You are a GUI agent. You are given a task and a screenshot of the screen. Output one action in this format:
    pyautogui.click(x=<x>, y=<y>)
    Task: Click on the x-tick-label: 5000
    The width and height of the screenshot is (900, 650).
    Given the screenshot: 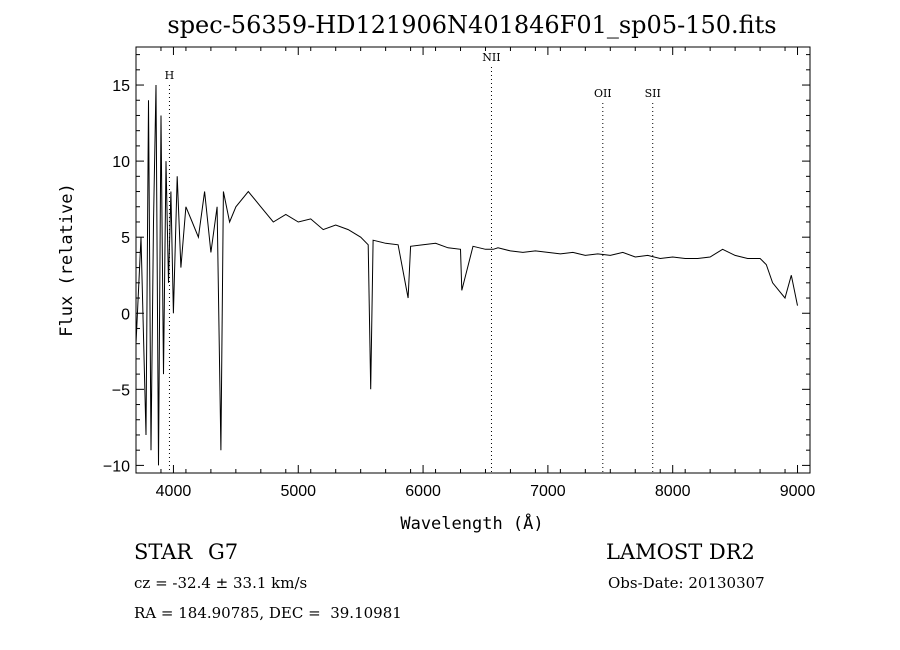 What is the action you would take?
    pyautogui.click(x=298, y=491)
    